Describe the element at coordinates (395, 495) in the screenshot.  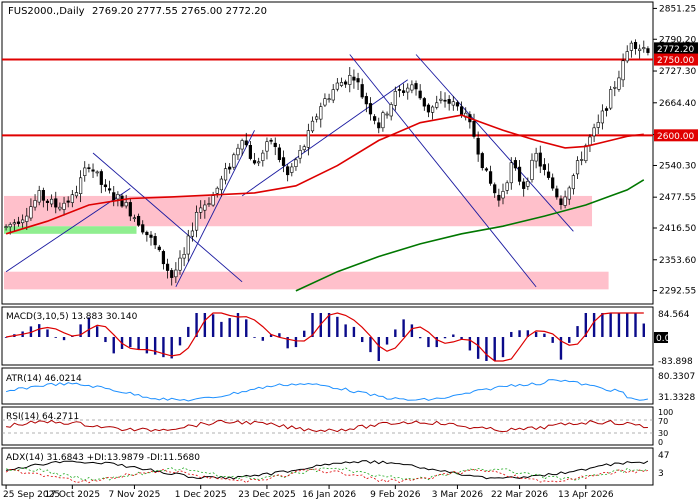
I see `time-tick-label: 9 Feb 2026` at that location.